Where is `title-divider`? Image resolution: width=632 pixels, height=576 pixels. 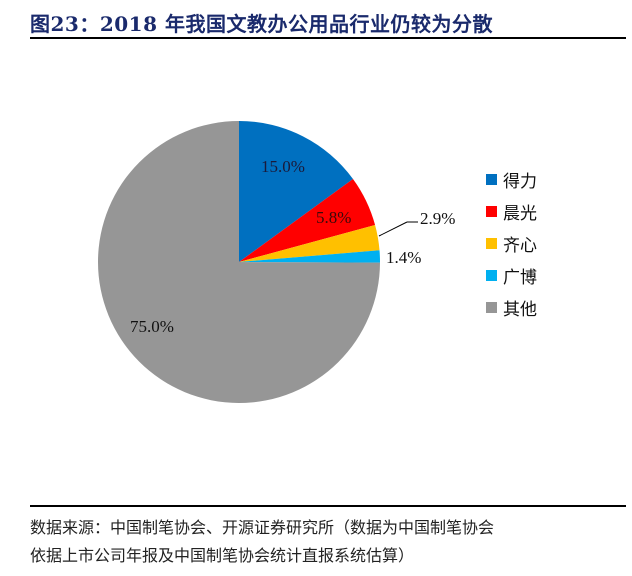
title-divider is located at coordinates (328, 38).